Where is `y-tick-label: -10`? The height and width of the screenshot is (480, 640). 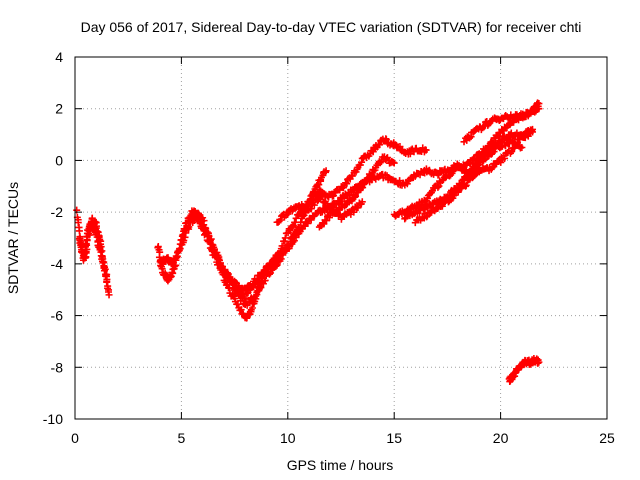 y-tick-label: -10 is located at coordinates (53, 419).